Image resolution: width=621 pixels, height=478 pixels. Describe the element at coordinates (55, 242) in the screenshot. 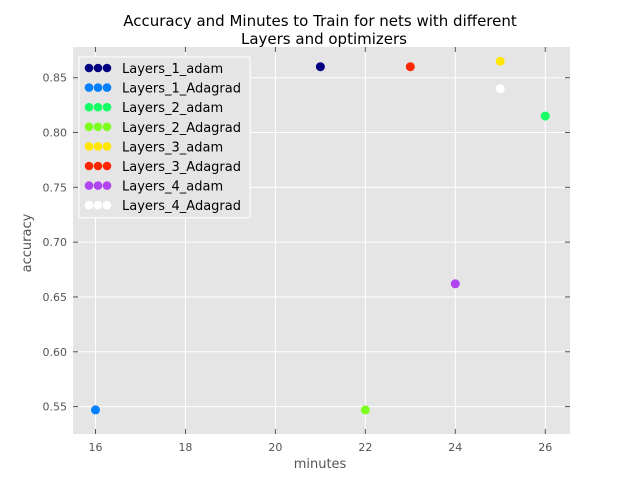

I see `y-tick-label: 0.70` at that location.